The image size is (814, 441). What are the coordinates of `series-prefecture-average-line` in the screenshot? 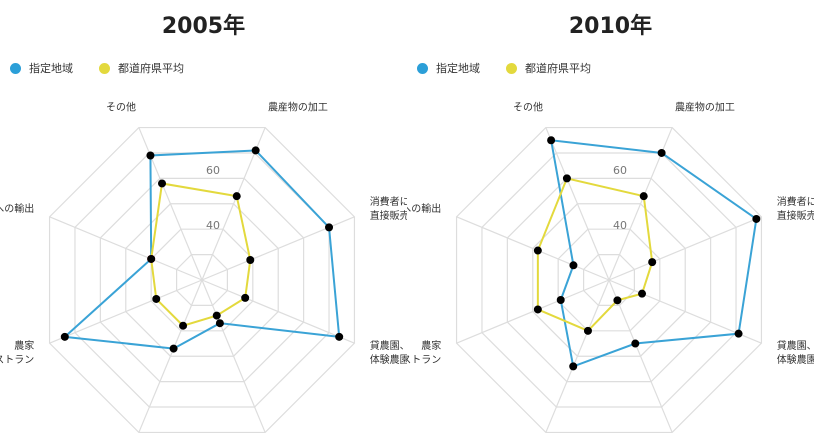 It's located at (595, 255).